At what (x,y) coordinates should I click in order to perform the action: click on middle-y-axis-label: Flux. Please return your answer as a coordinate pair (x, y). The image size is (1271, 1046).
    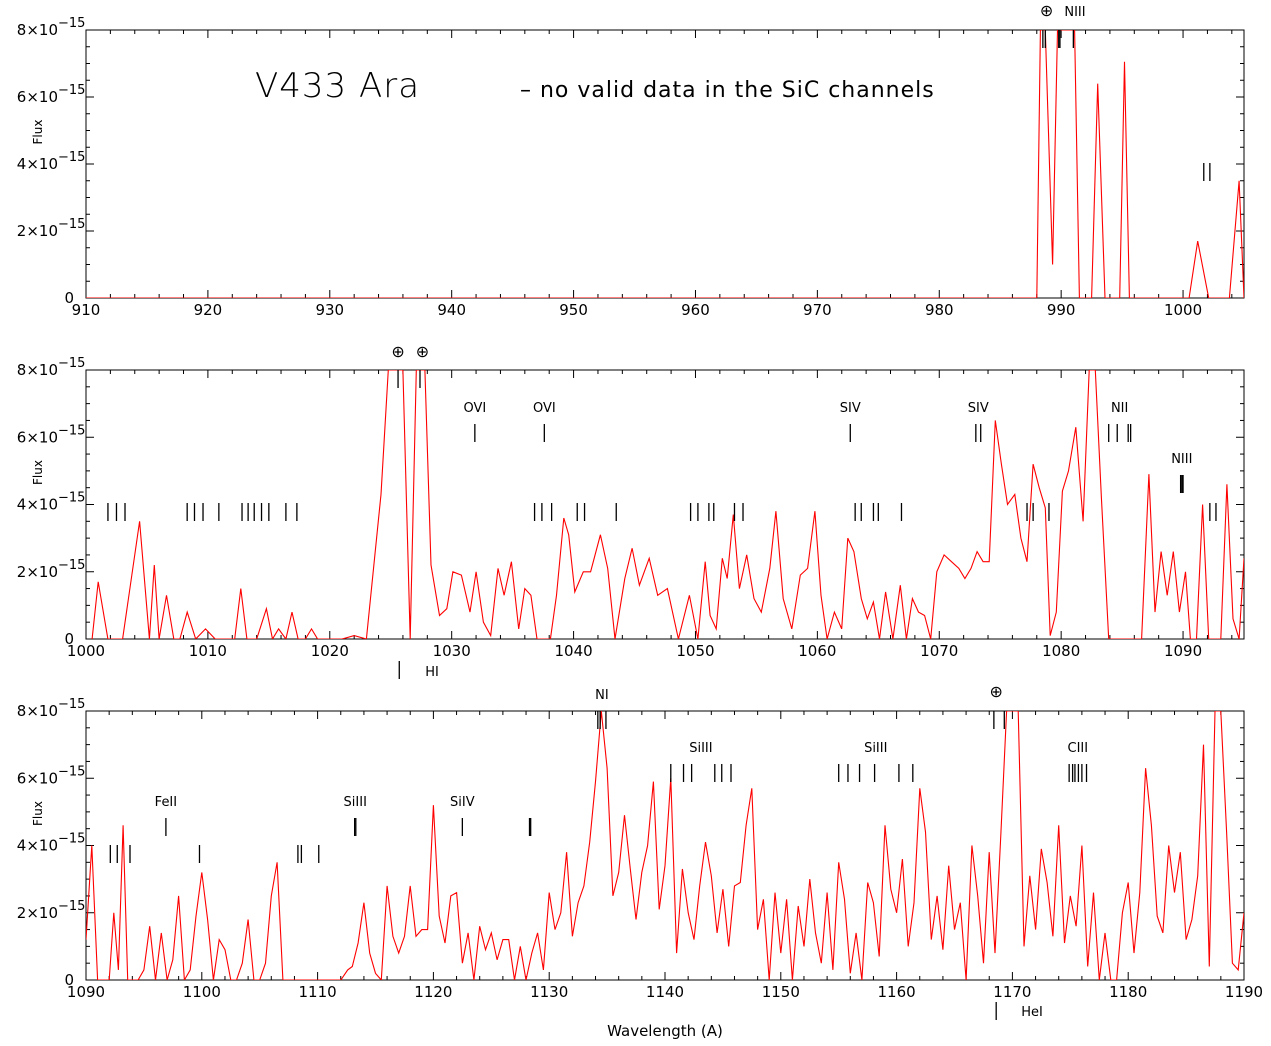
    Looking at the image, I should click on (38, 472).